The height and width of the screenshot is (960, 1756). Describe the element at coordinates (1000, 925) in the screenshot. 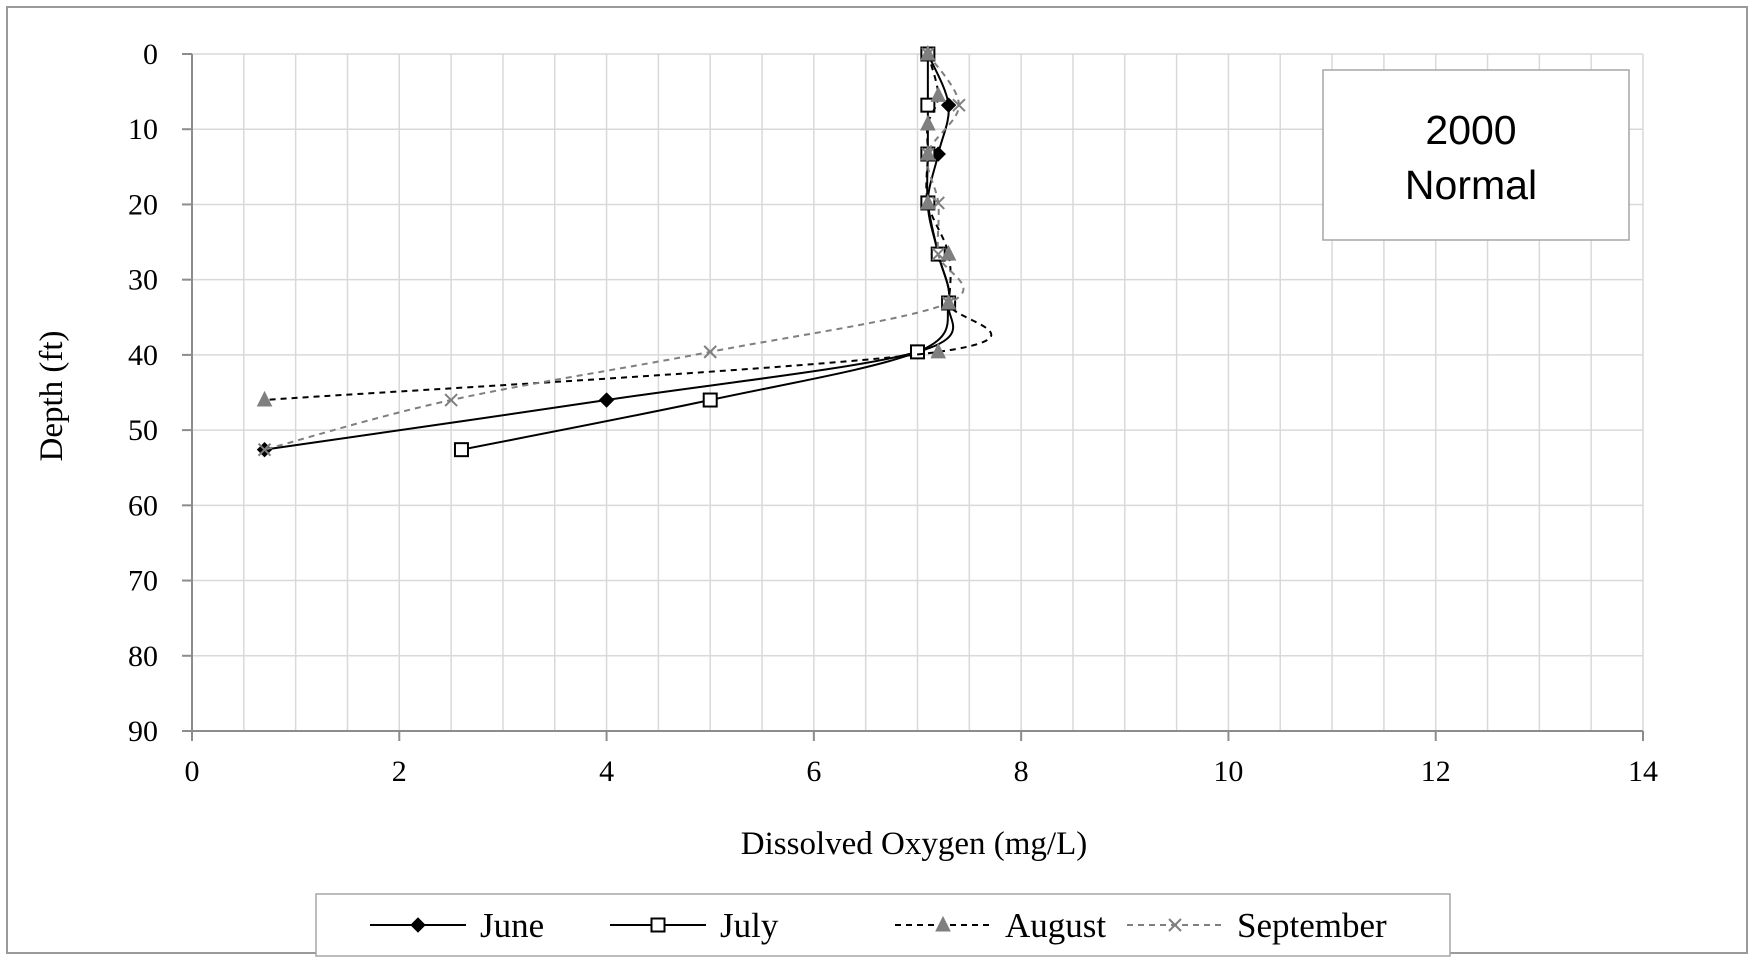

I see `legend-item-august: August` at that location.